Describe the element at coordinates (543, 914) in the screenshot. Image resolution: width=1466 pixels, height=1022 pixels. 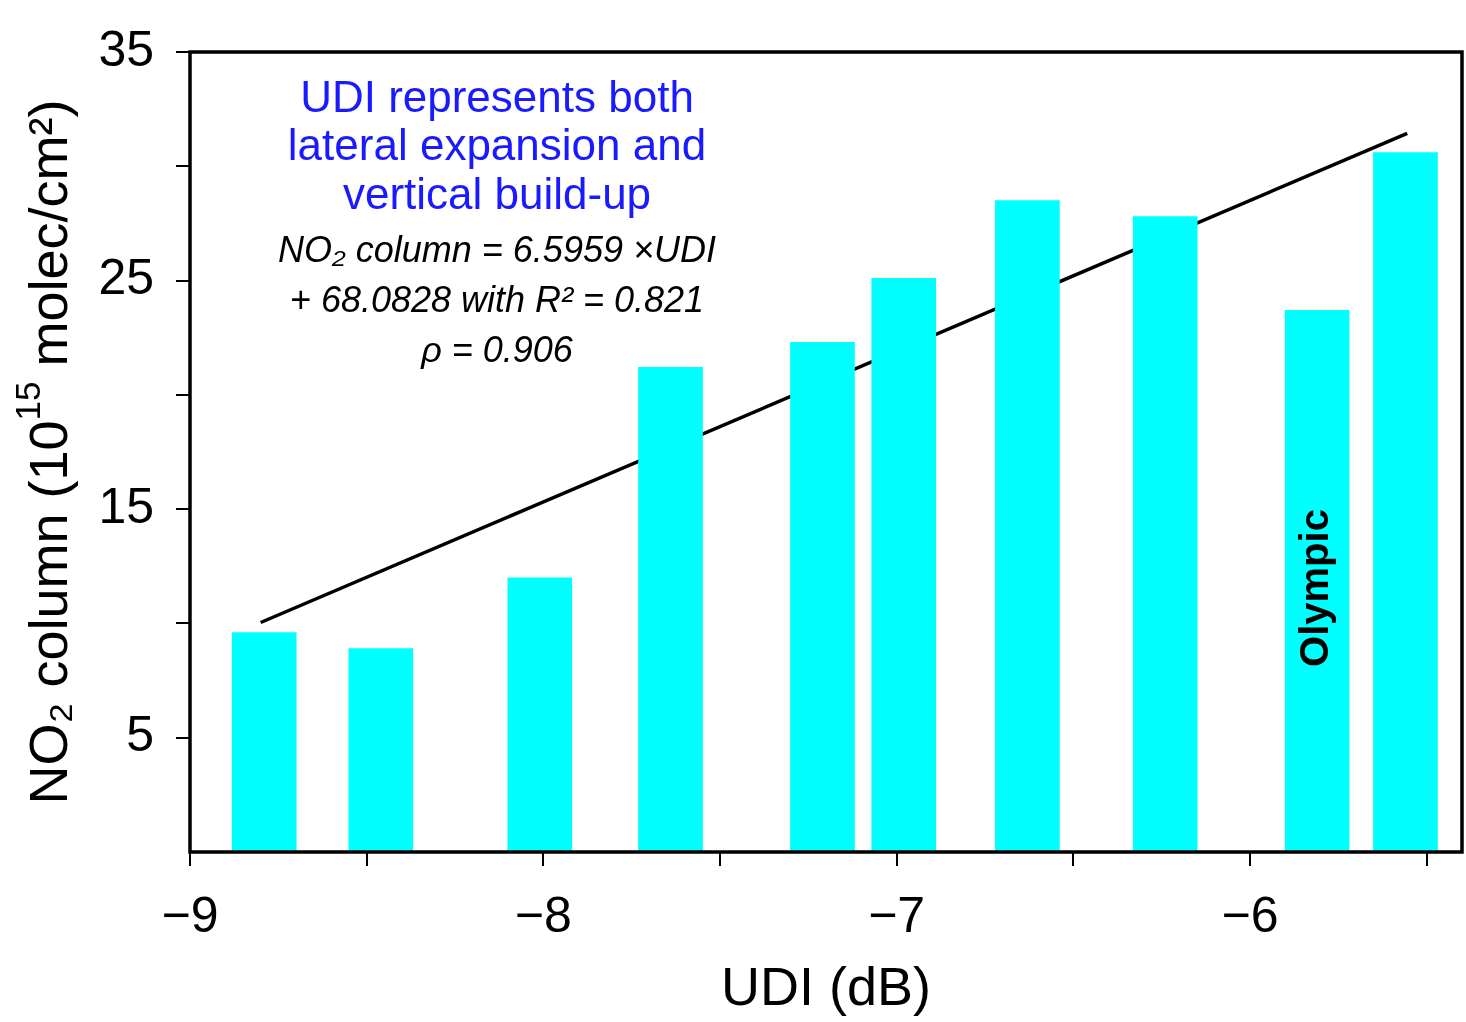
I see `x-tick-label: −8` at that location.